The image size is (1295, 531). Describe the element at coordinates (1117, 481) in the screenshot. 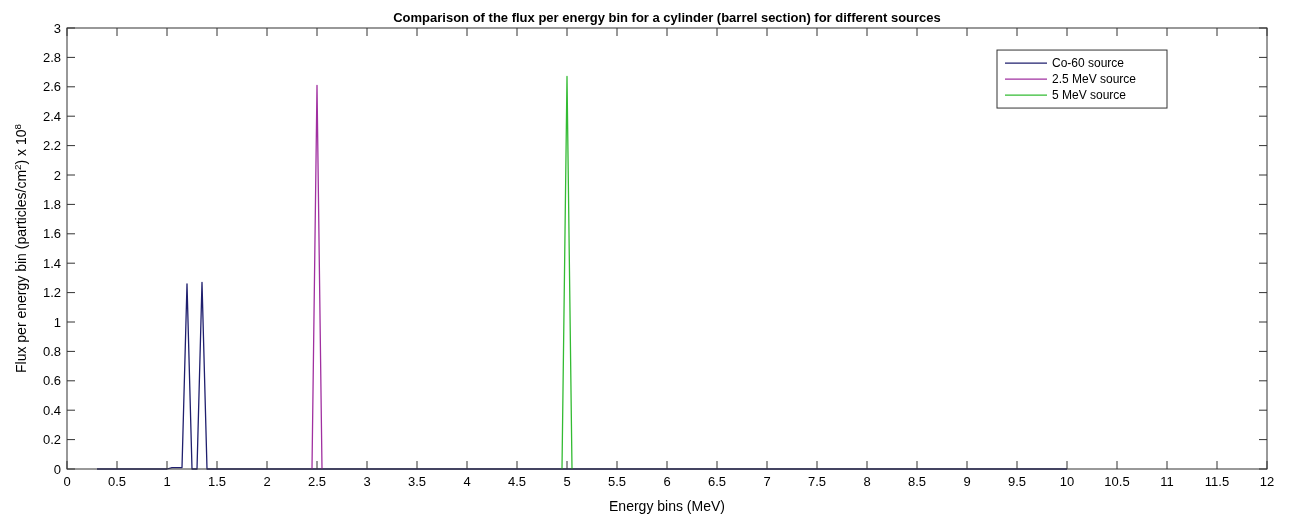

I see `x-tick-label: 10.5` at that location.